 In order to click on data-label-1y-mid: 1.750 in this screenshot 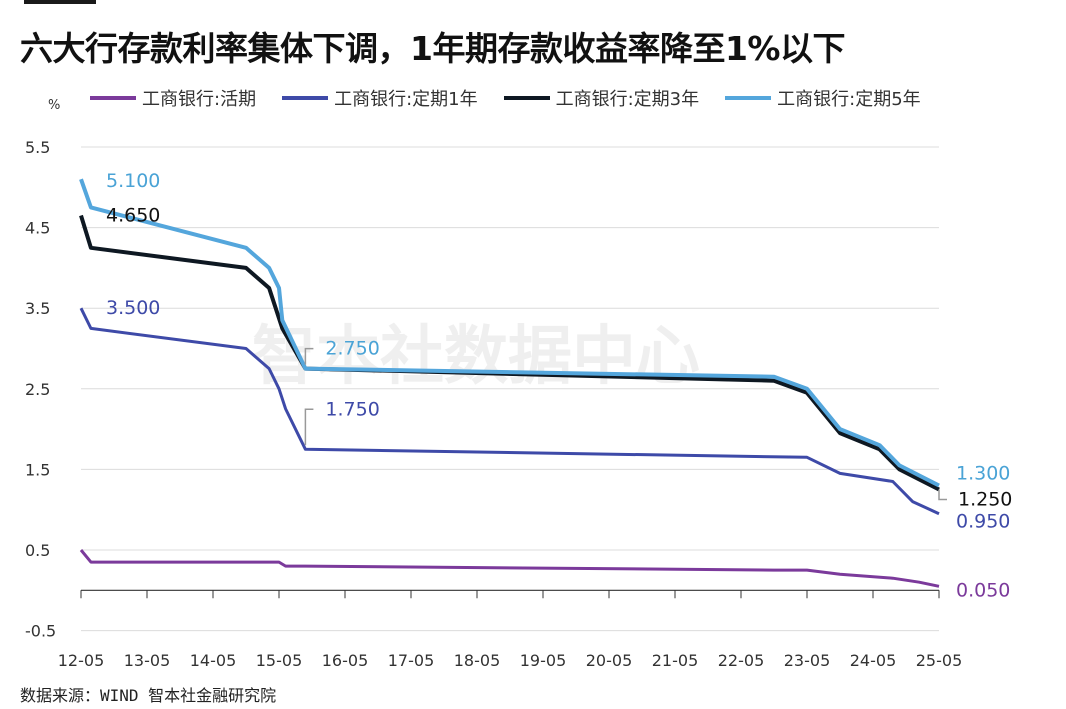, I will do `click(352, 409)`.